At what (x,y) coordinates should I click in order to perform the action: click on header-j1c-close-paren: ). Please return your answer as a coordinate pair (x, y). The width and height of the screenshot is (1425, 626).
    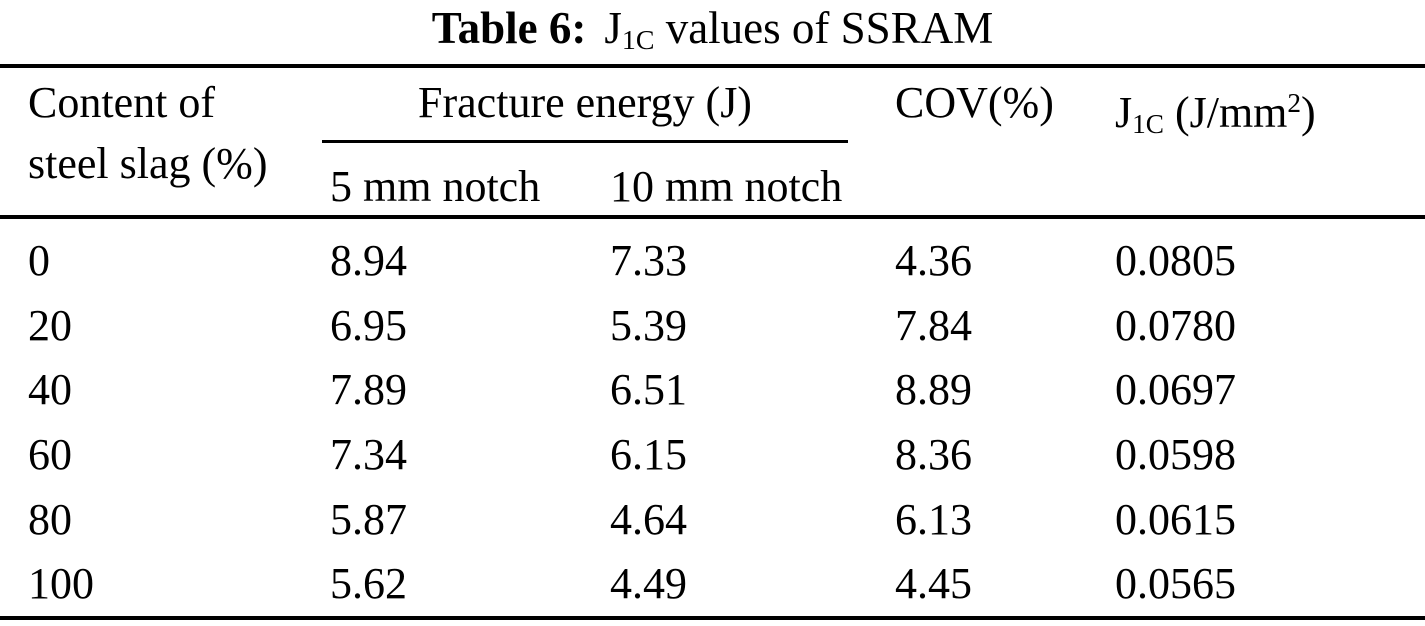
    Looking at the image, I should click on (1308, 112).